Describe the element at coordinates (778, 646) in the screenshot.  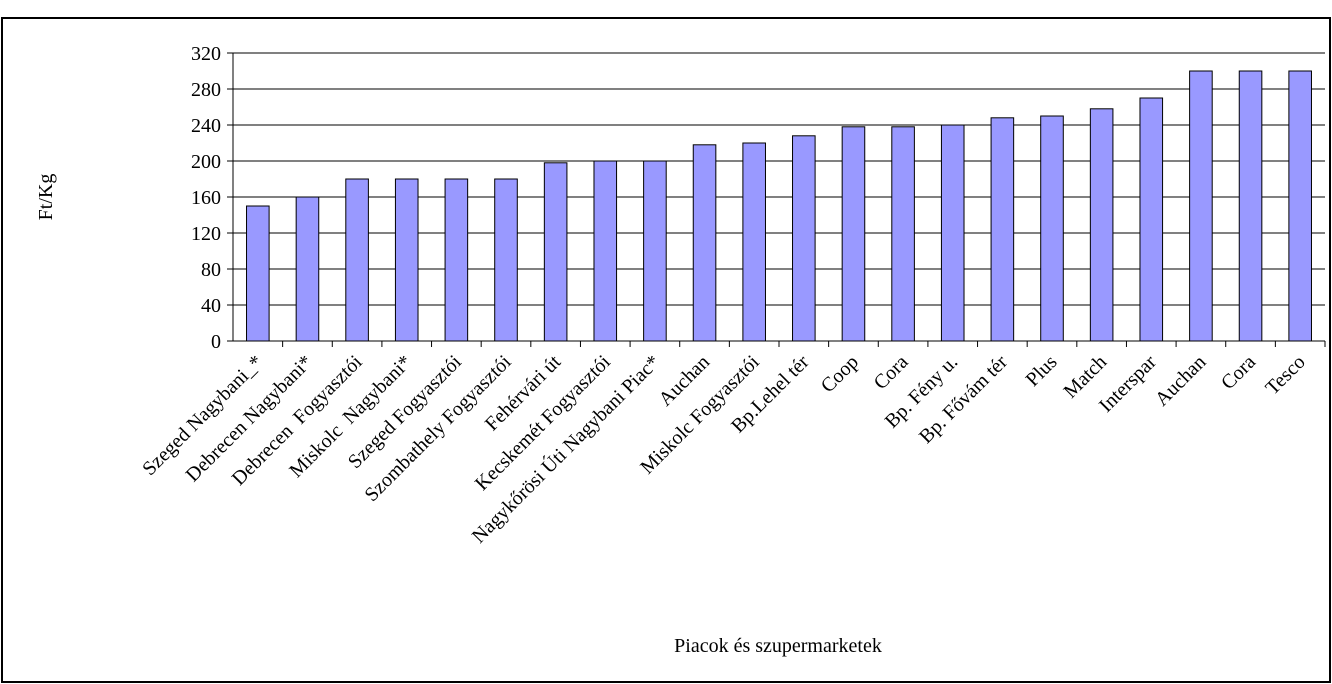
I see `x-axis-title: Piacok és szupermarketek` at that location.